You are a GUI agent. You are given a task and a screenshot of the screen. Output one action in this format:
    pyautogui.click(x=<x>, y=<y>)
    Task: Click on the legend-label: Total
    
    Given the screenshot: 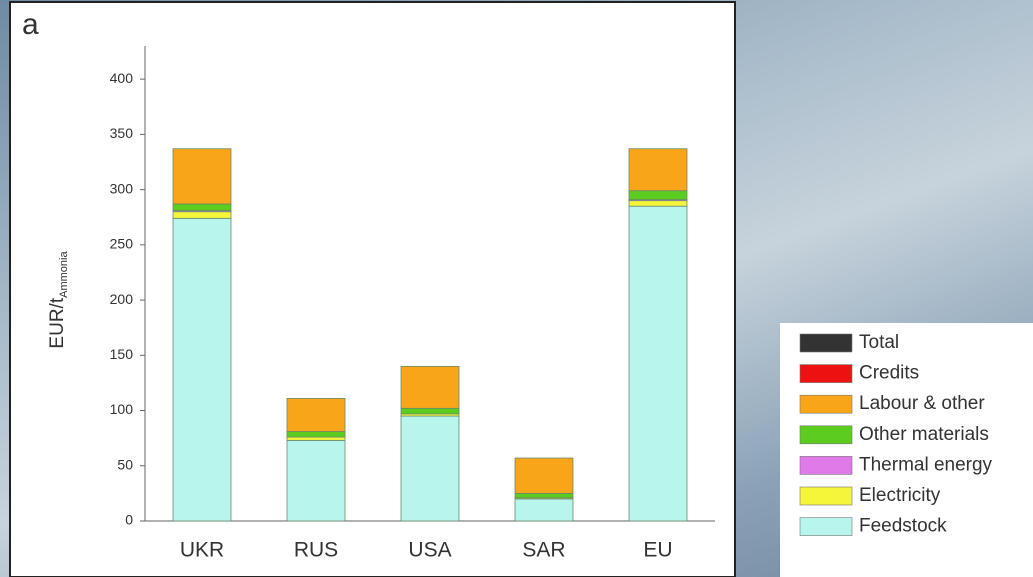 What is the action you would take?
    pyautogui.click(x=879, y=342)
    